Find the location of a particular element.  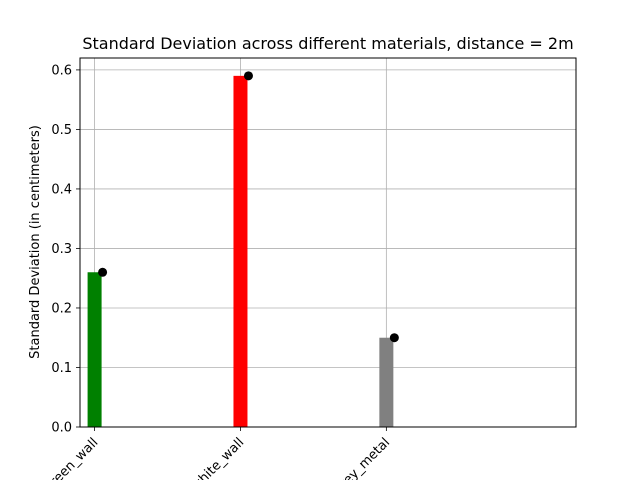

y-axis-label: Standard Deviation (in centimeters) is located at coordinates (35, 242).